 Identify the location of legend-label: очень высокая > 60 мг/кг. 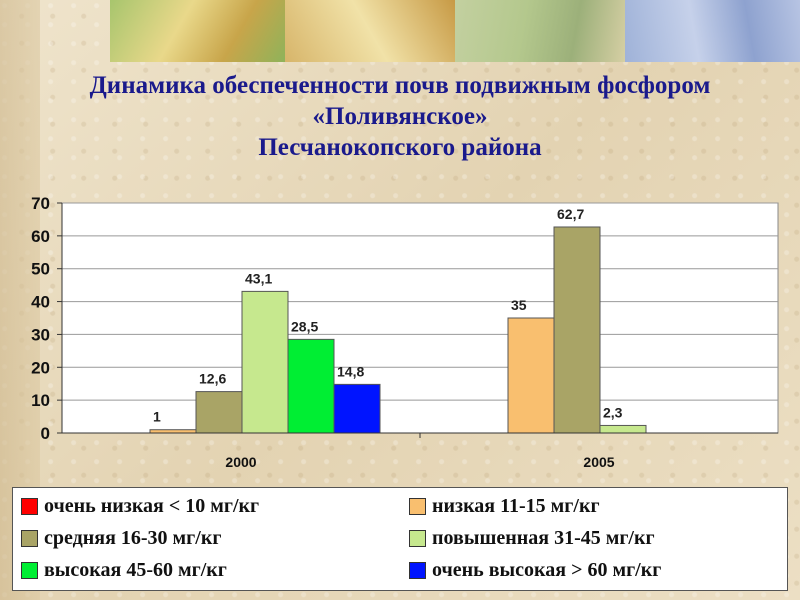
(547, 570).